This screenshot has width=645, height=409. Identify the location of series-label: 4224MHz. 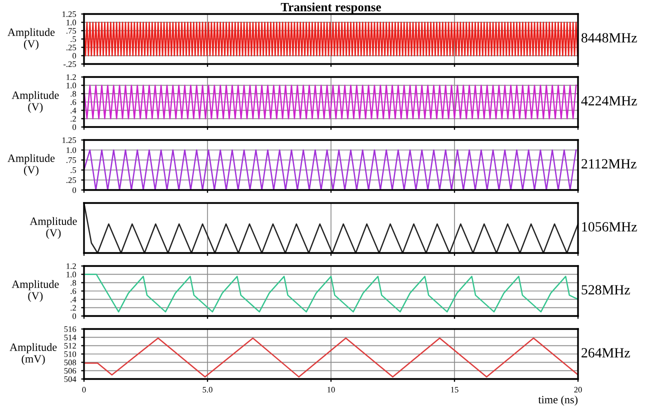
(609, 101).